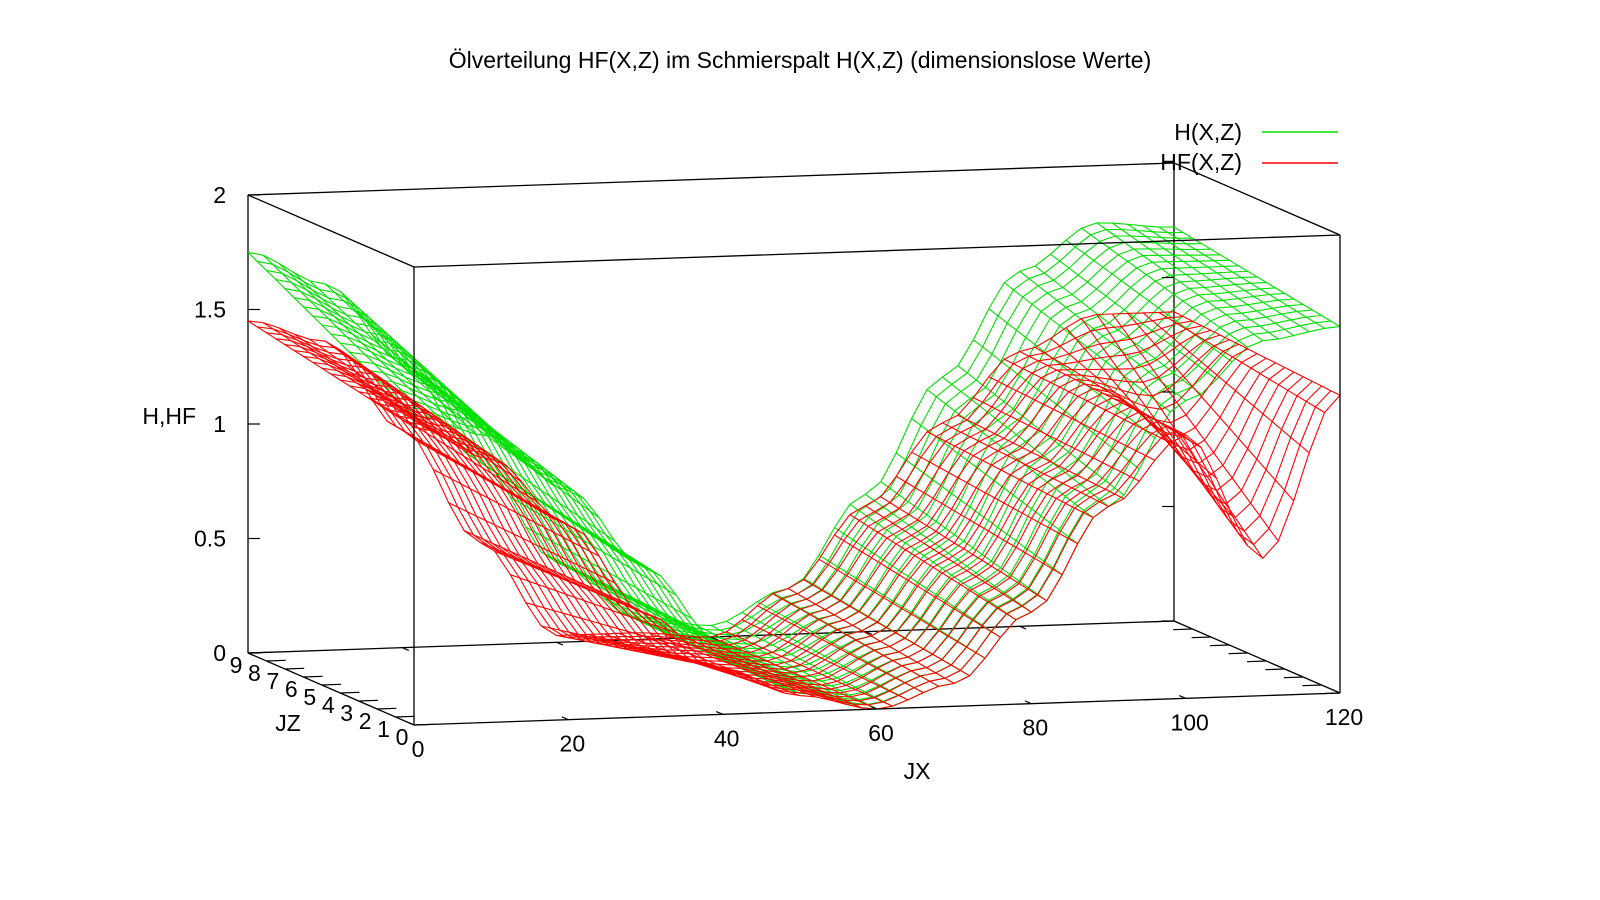  I want to click on y-axis-label: JZ, so click(288, 723).